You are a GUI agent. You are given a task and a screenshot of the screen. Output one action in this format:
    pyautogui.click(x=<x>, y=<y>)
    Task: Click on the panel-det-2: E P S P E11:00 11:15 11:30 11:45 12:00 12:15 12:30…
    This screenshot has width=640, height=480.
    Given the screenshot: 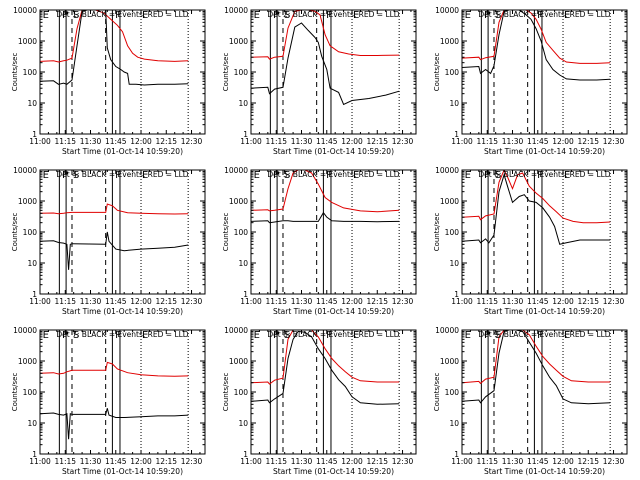 What is the action you would take?
    pyautogui.click(x=319, y=81)
    